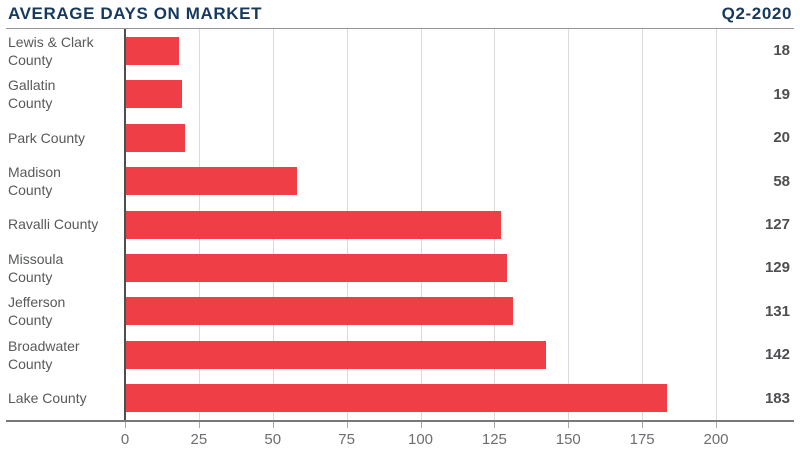 The height and width of the screenshot is (464, 800). What do you see at coordinates (125, 224) in the screenshot?
I see `y-axis-zero-line` at bounding box center [125, 224].